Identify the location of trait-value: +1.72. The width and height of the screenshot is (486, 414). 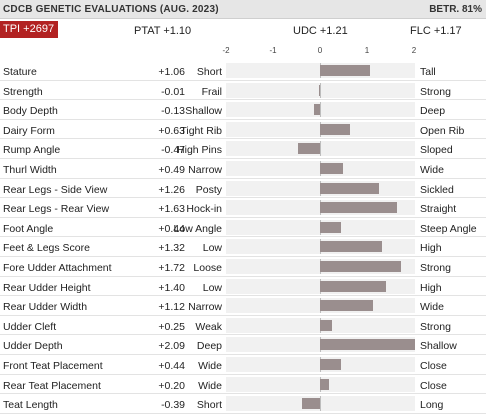
(171, 268).